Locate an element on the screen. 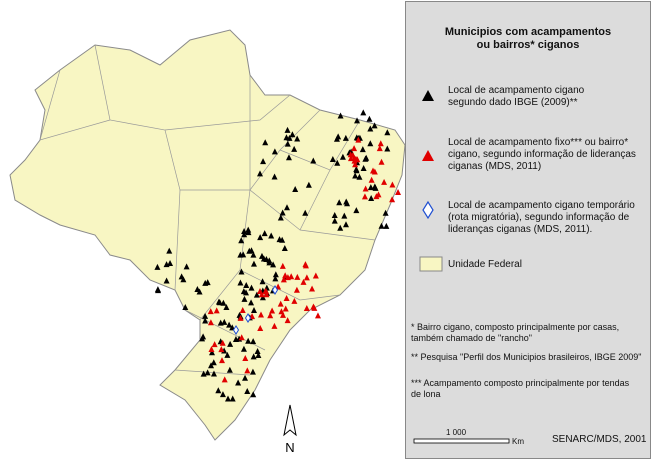 This screenshot has height=460, width=652. legend-text: Local de acampamento fixo*** ou bairro* is located at coordinates (538, 142).